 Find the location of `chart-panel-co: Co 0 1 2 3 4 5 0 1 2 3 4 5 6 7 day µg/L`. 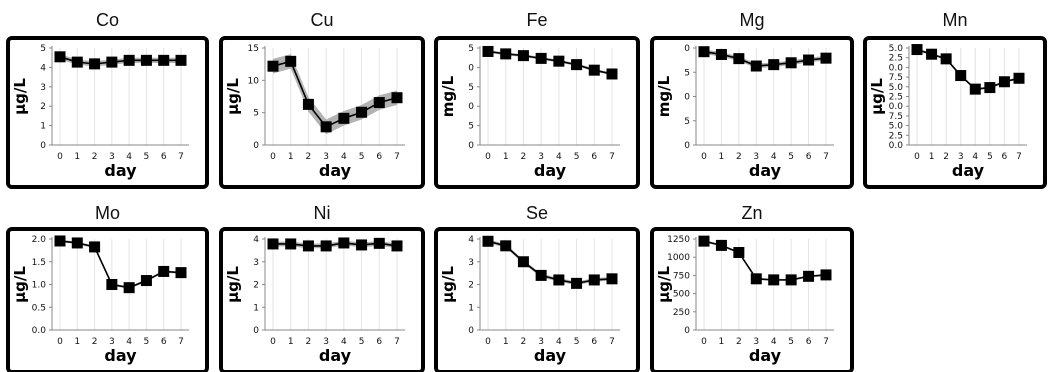

chart-panel-co: Co 0 1 2 3 4 5 0 1 2 3 4 5 6 7 day µg/L is located at coordinates (107, 99).